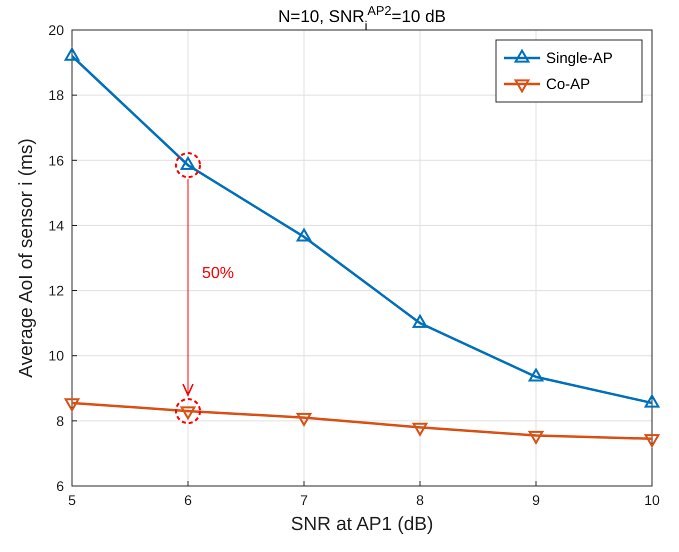 The image size is (679, 552). Describe the element at coordinates (56, 95) in the screenshot. I see `y-tick-label: 18` at that location.